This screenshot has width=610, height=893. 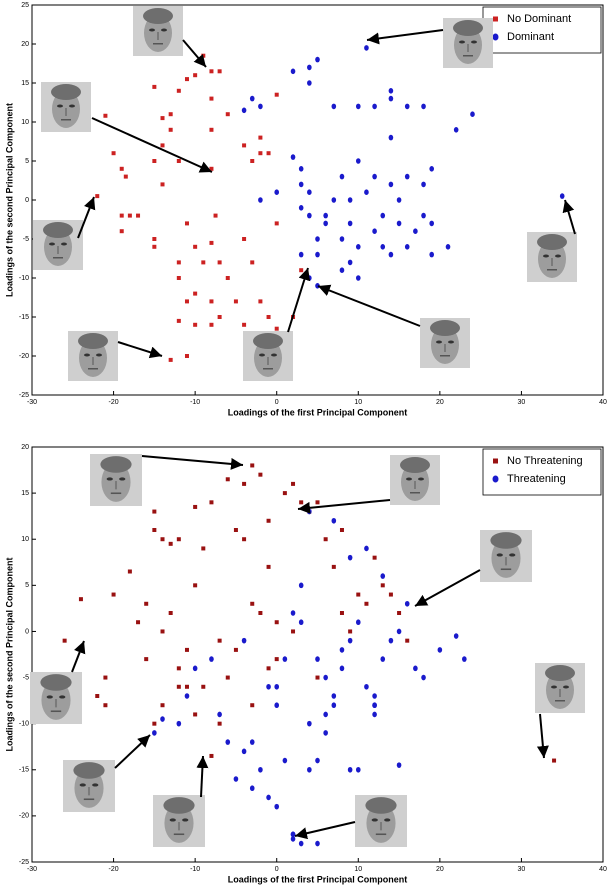 What do you see at coordinates (24, 317) in the screenshot?
I see `y-tick-label: -15` at bounding box center [24, 317].